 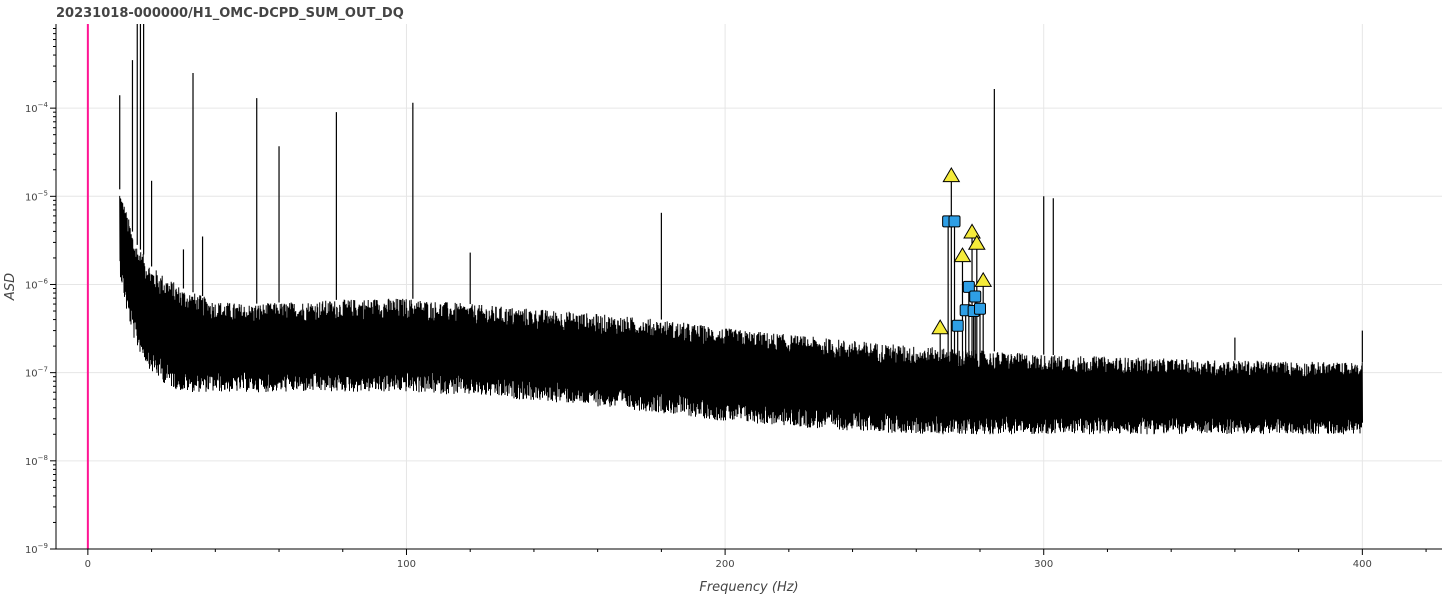 What do you see at coordinates (230, 13) in the screenshot?
I see `chart-title: 20231018-000000/H1_OMC-DCPD_SUM_OUT_DQ` at bounding box center [230, 13].